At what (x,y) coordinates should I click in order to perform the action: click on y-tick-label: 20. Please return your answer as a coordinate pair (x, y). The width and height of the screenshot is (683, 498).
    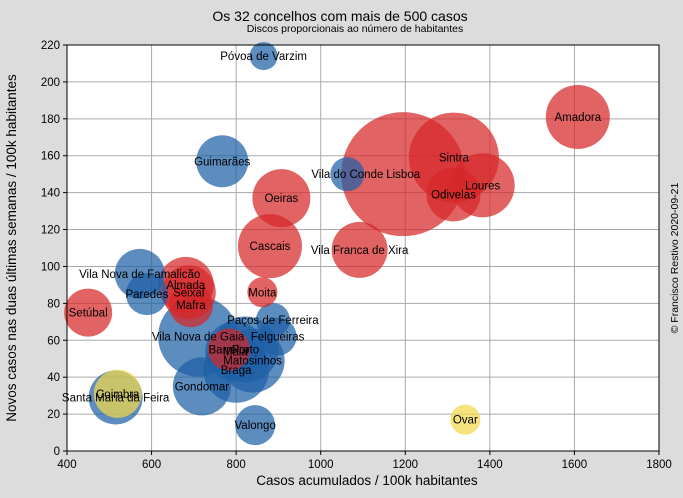
    Looking at the image, I should click on (53, 415).